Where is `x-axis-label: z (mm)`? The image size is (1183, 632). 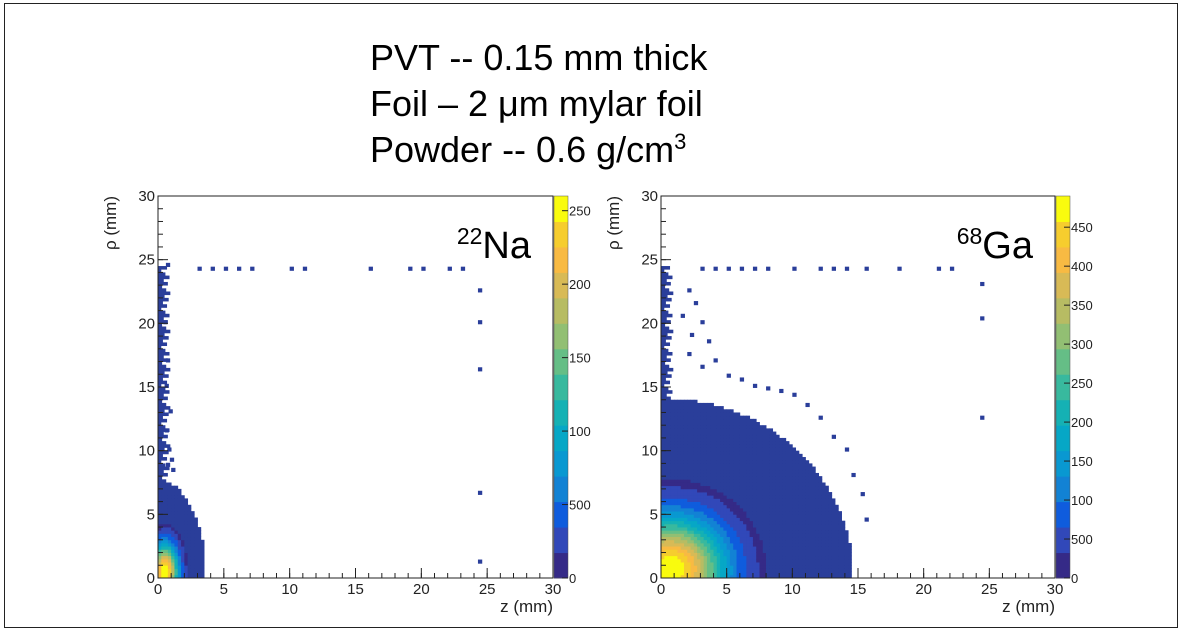
x-axis-label: z (mm) is located at coordinates (526, 606).